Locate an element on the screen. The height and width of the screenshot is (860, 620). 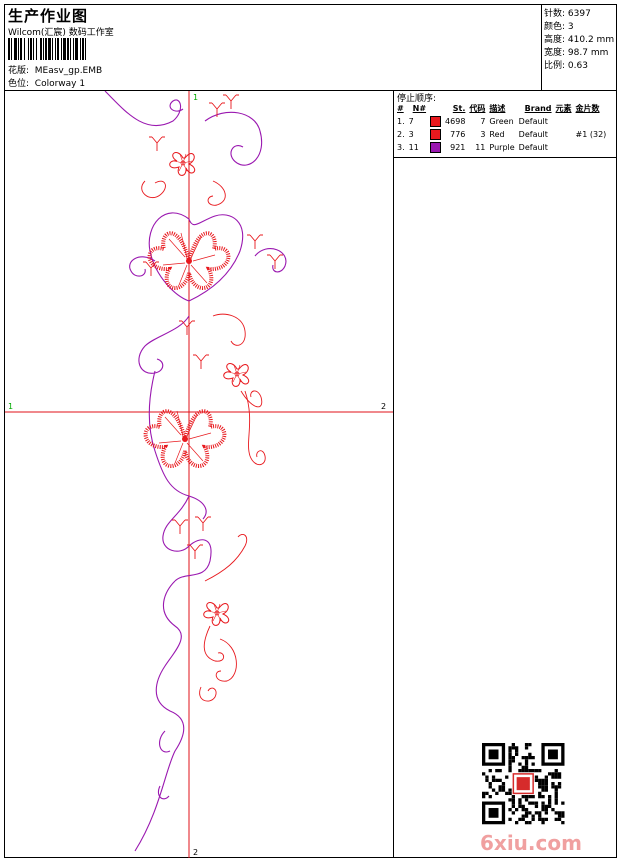
row-stitches: 921 is located at coordinates (458, 147).